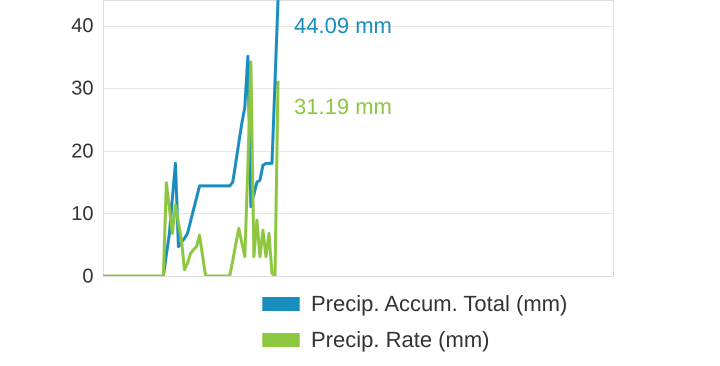 Image resolution: width=720 pixels, height=366 pixels. I want to click on annotation: 44.09 mm, so click(343, 25).